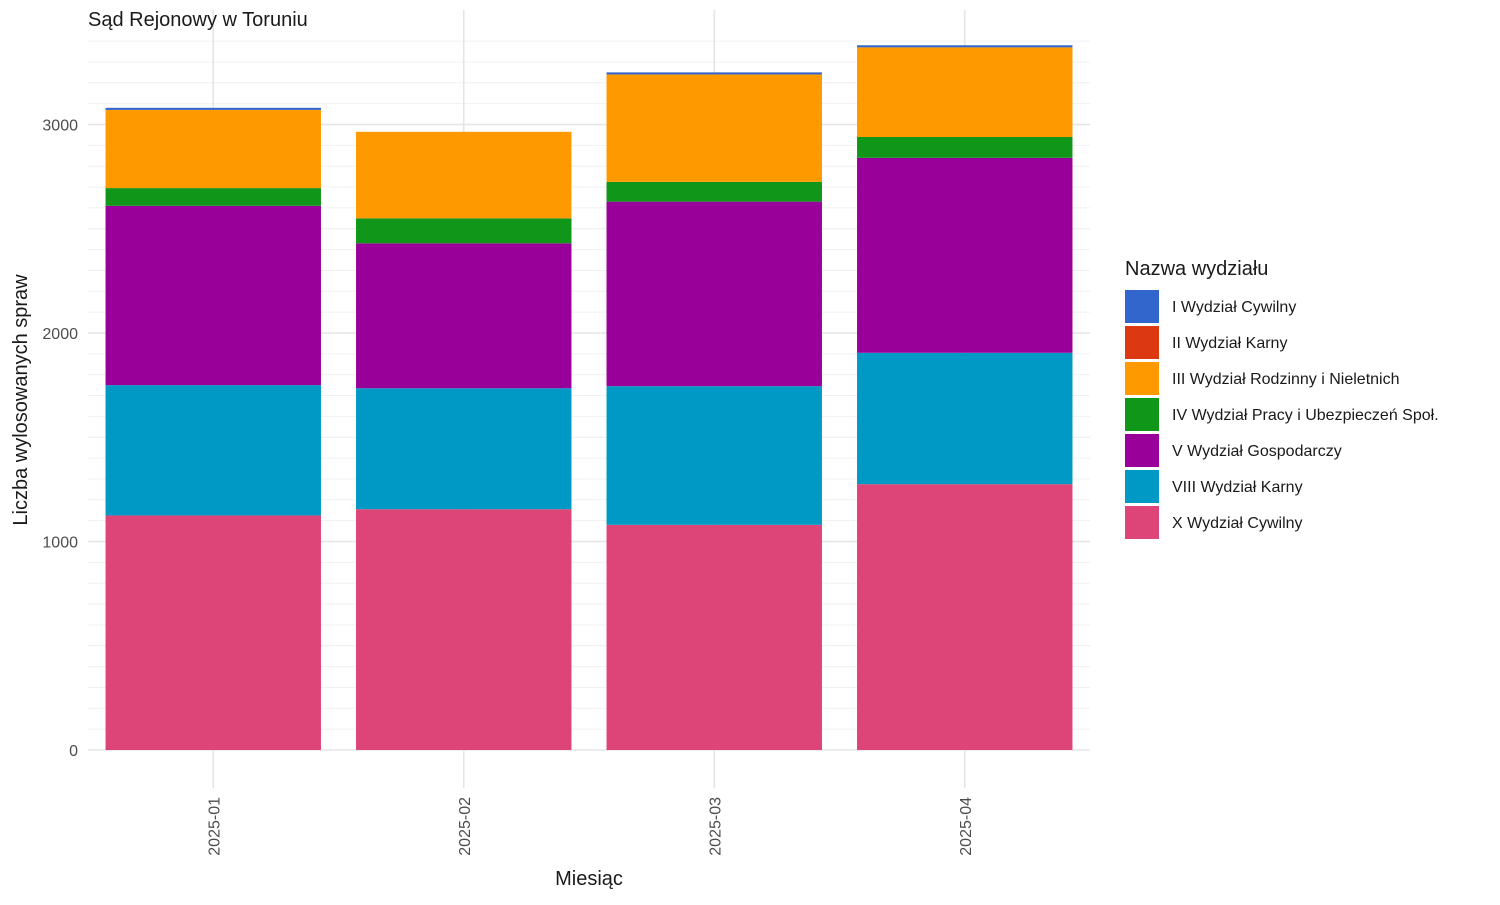  Describe the element at coordinates (1234, 307) in the screenshot. I see `legend-label: I Wydział Cywilny` at that location.